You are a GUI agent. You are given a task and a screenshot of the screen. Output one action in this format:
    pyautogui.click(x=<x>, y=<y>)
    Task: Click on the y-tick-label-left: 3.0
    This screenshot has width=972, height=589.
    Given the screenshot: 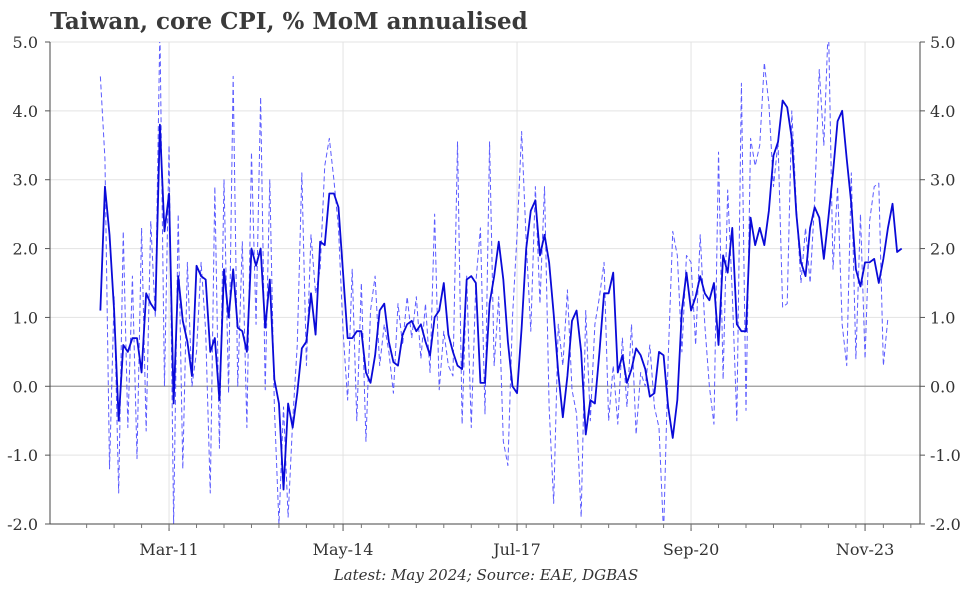 What is the action you would take?
    pyautogui.click(x=25, y=180)
    